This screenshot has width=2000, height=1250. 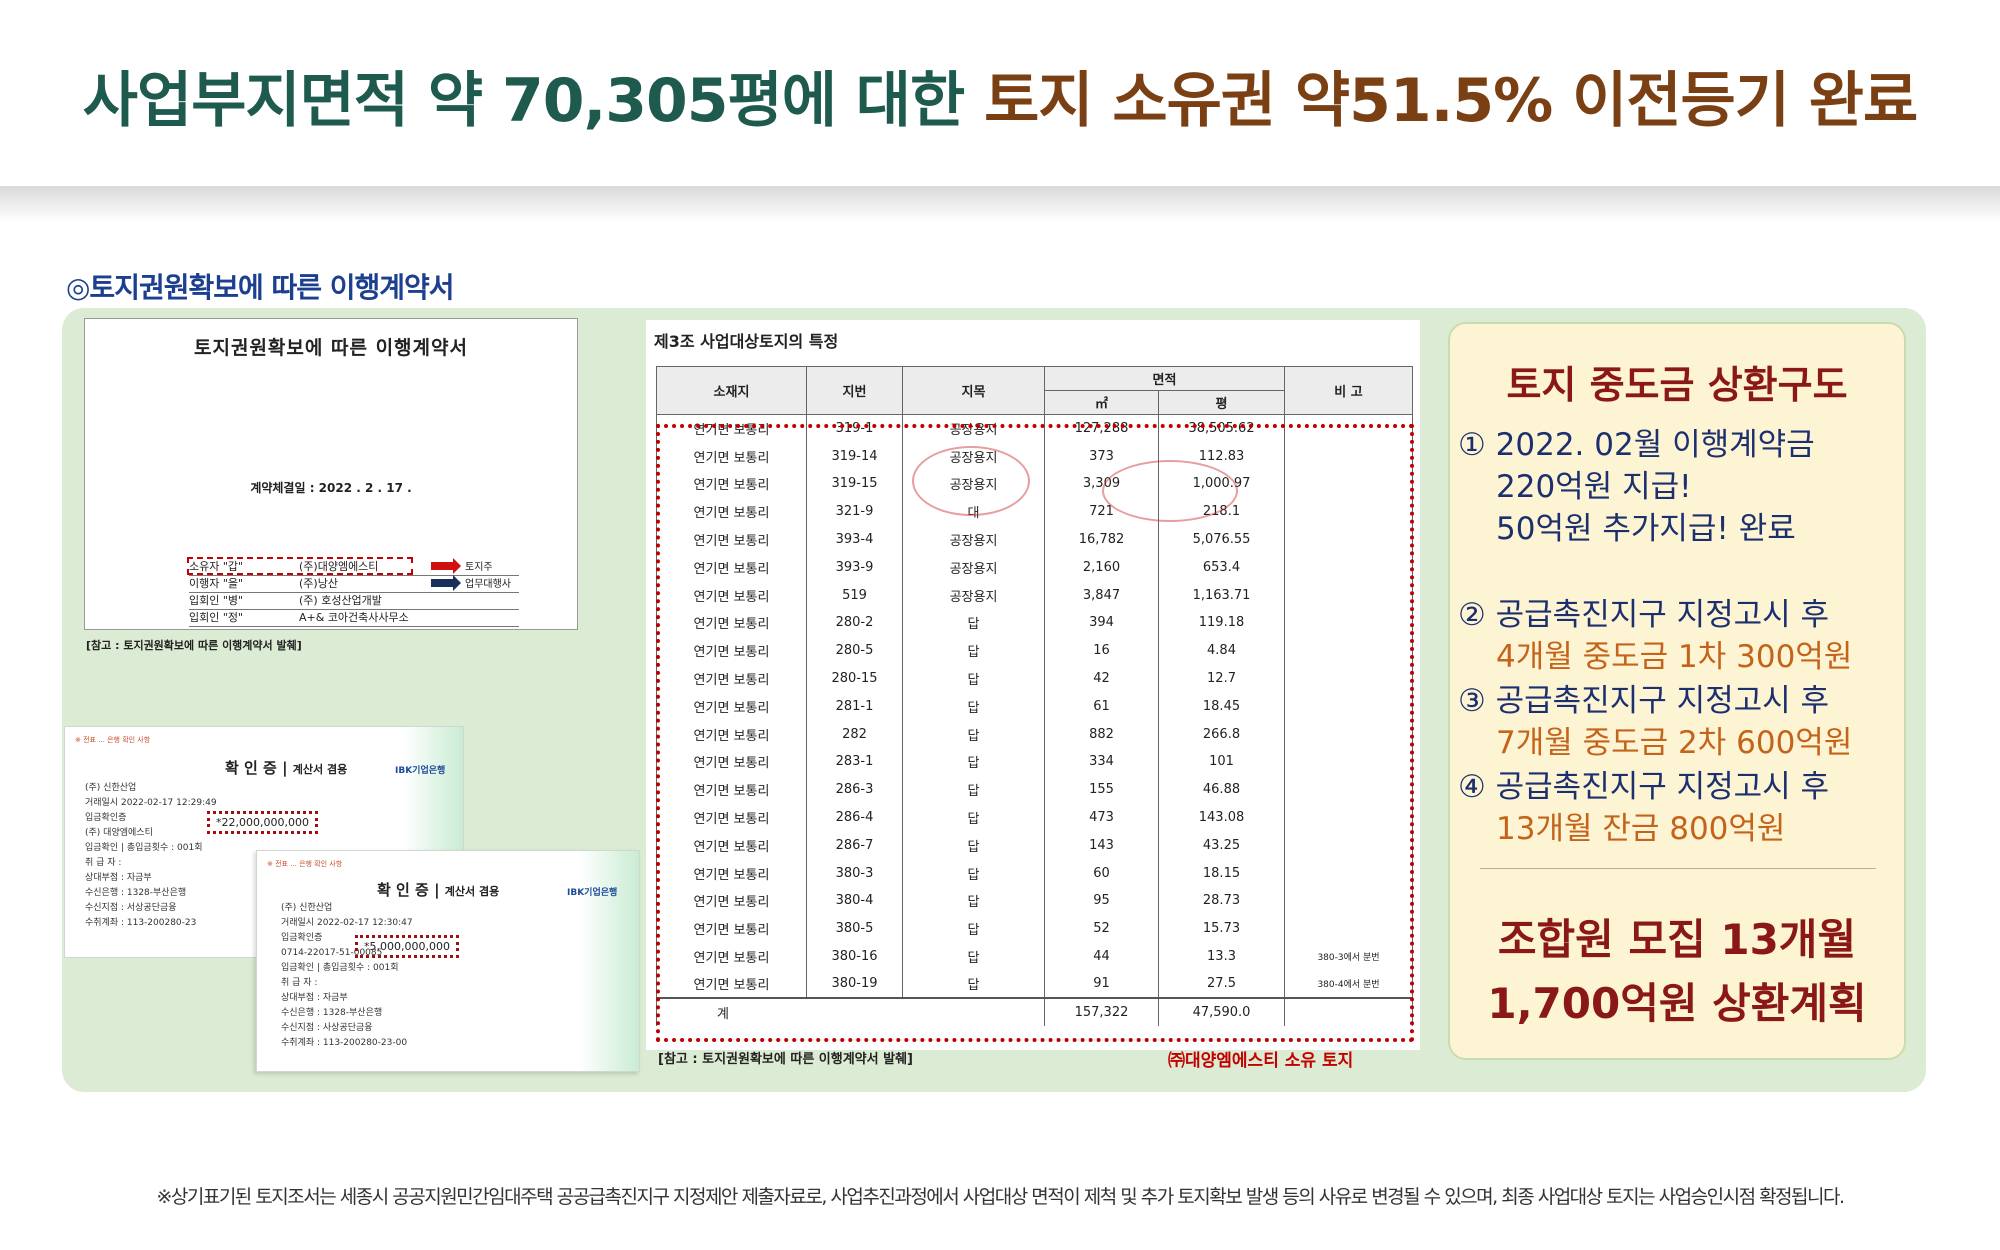 What do you see at coordinates (1035, 428) in the screenshot?
I see `table-row: 연기면 보통리 319-1 공장용지 127,288 38,505.62` at bounding box center [1035, 428].